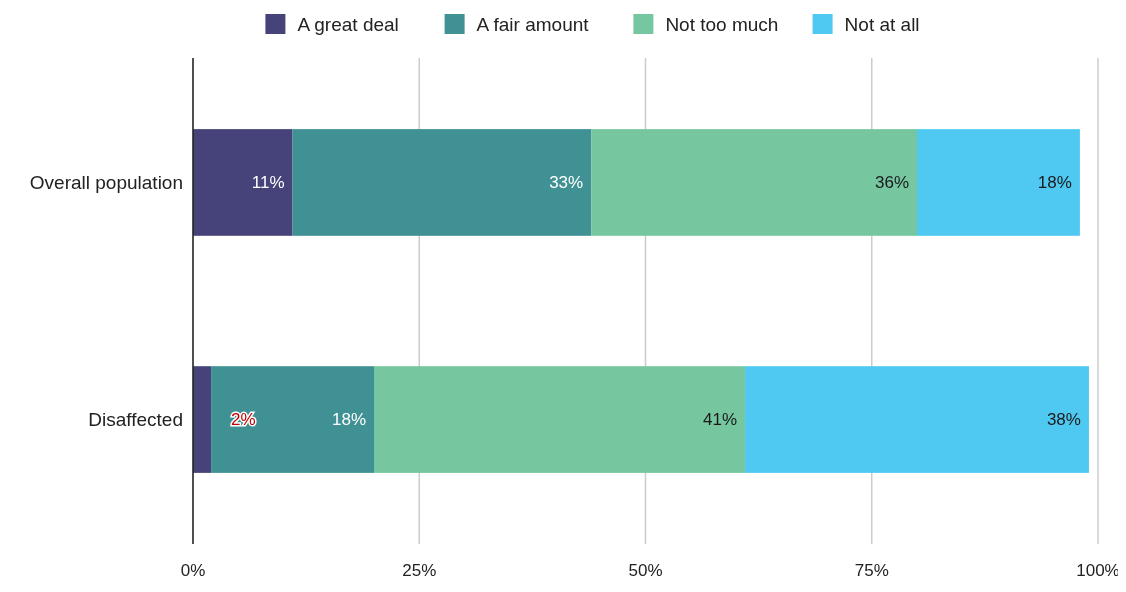 The height and width of the screenshot is (592, 1126). What do you see at coordinates (243, 420) in the screenshot?
I see `data-label: 2%` at bounding box center [243, 420].